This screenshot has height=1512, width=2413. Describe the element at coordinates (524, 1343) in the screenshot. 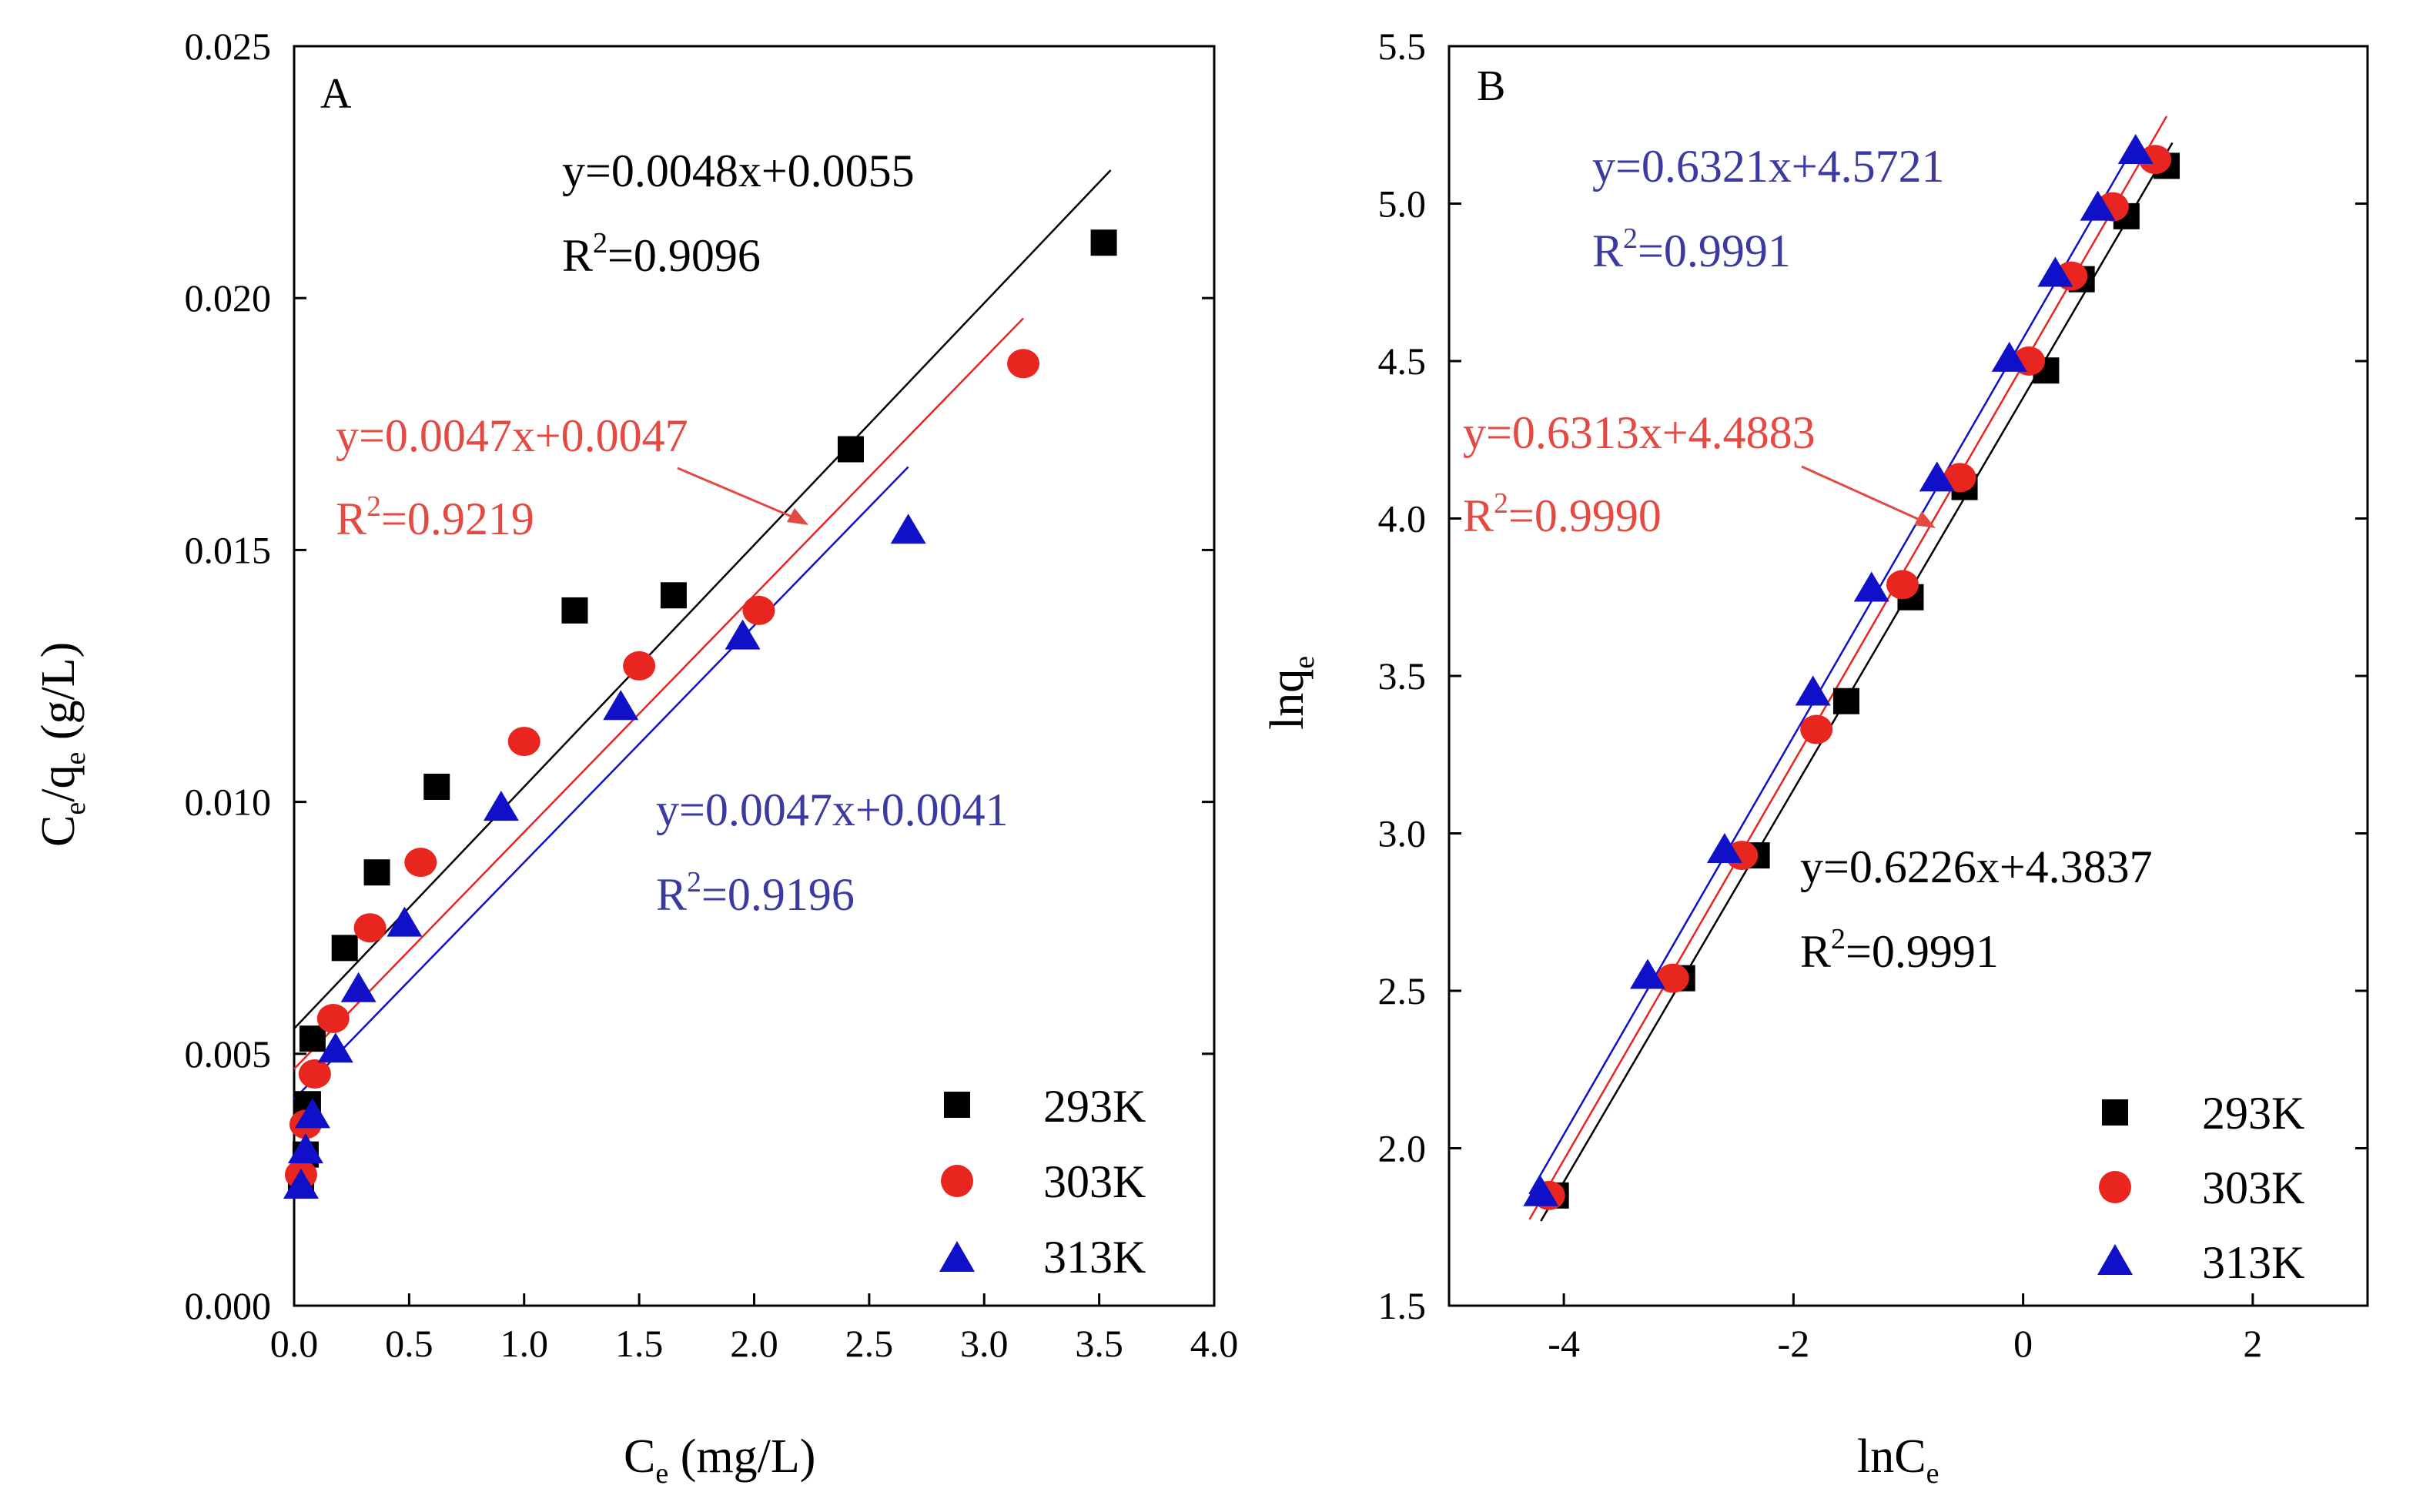

I see `x-tick-label: 1.0` at that location.